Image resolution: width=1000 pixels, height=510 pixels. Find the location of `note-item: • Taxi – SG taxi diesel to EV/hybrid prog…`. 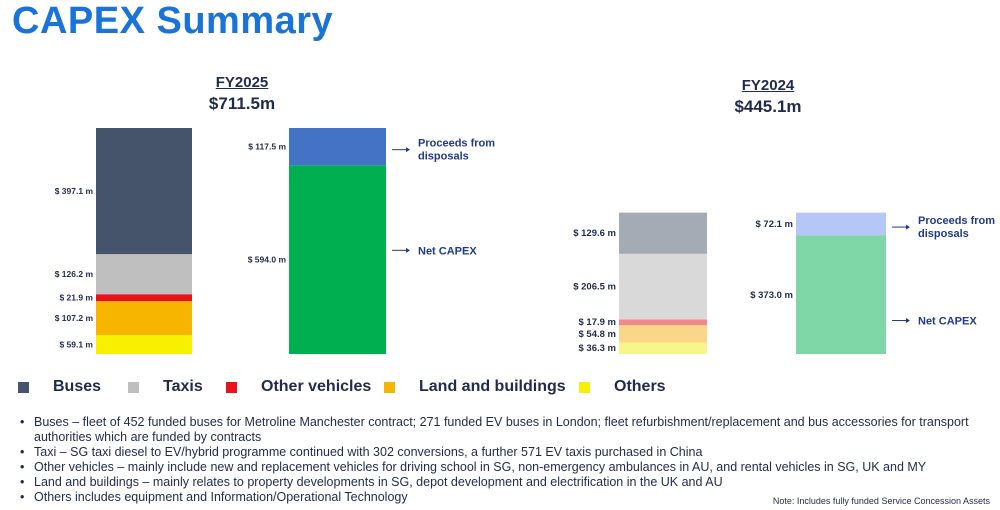

note-item: • Taxi – SG taxi diesel to EV/hybrid prog… is located at coordinates (498, 452).